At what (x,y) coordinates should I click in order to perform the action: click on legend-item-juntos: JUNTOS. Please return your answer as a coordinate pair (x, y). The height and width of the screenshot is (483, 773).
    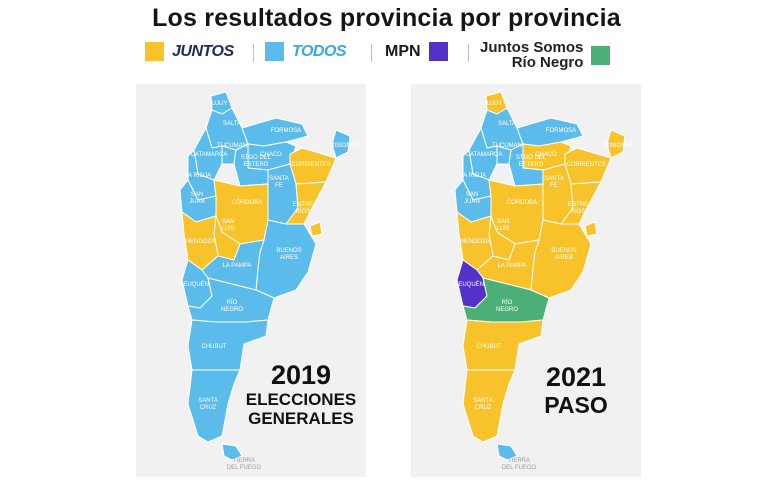
    Looking at the image, I should click on (189, 51).